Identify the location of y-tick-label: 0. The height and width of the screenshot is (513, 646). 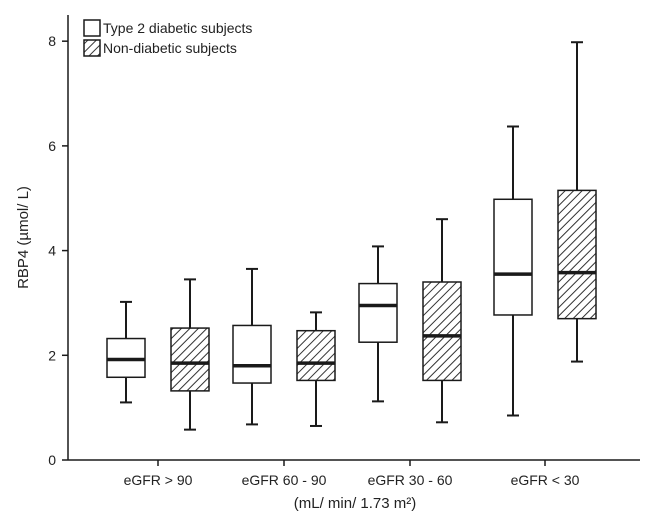
(52, 460).